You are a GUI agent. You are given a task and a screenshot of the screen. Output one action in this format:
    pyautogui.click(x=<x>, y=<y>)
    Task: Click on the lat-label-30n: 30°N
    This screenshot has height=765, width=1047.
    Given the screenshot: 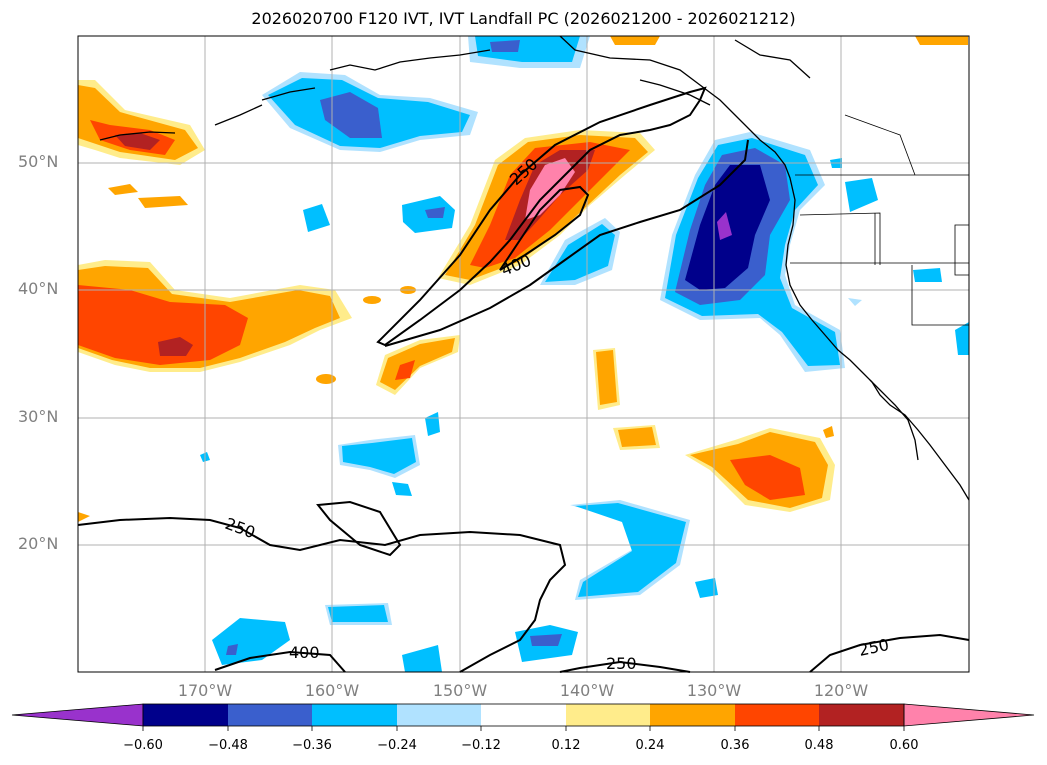 What is the action you would take?
    pyautogui.click(x=38, y=416)
    